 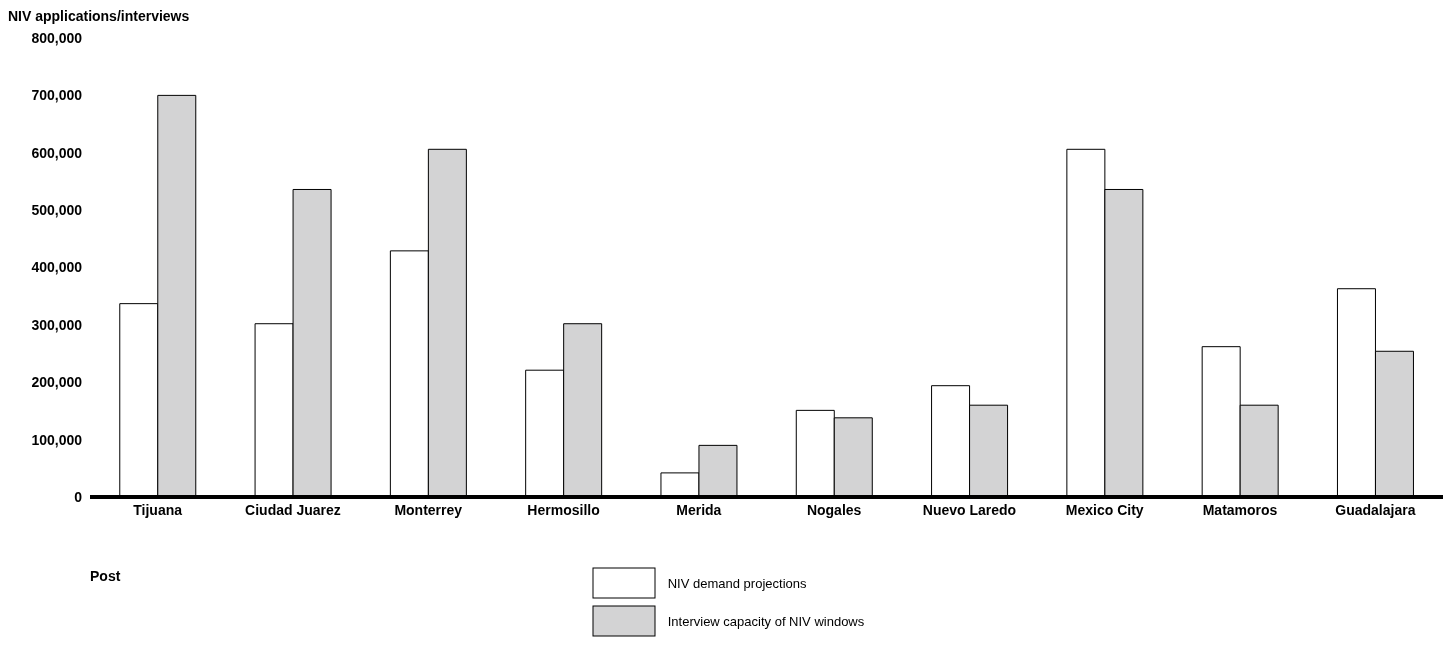 What do you see at coordinates (57, 210) in the screenshot?
I see `y-tick-label: 500,000` at bounding box center [57, 210].